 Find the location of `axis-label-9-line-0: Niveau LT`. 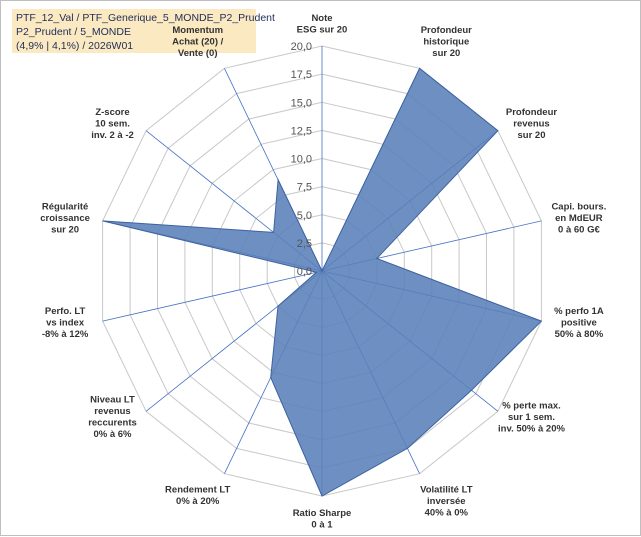

axis-label-9-line-0: Niveau LT is located at coordinates (112, 400).